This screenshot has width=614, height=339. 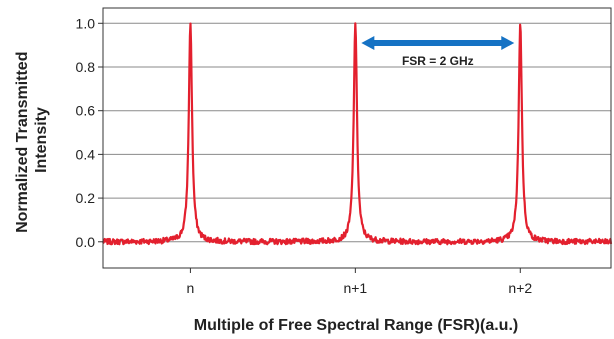 I want to click on x-tick-labels: n n+1 n+2, so click(x=359, y=282).